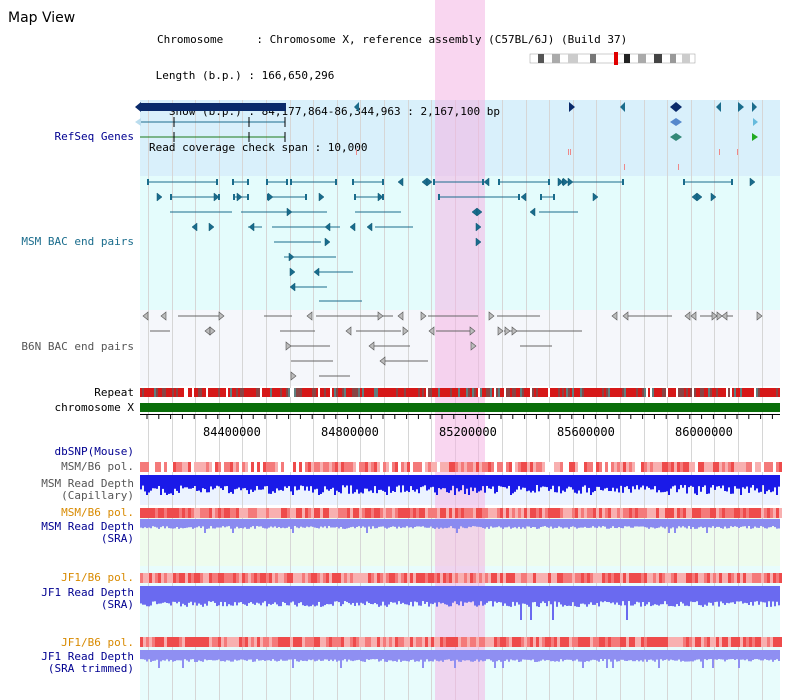  What do you see at coordinates (586, 432) in the screenshot?
I see `axis-label-4: 85600000` at bounding box center [586, 432].